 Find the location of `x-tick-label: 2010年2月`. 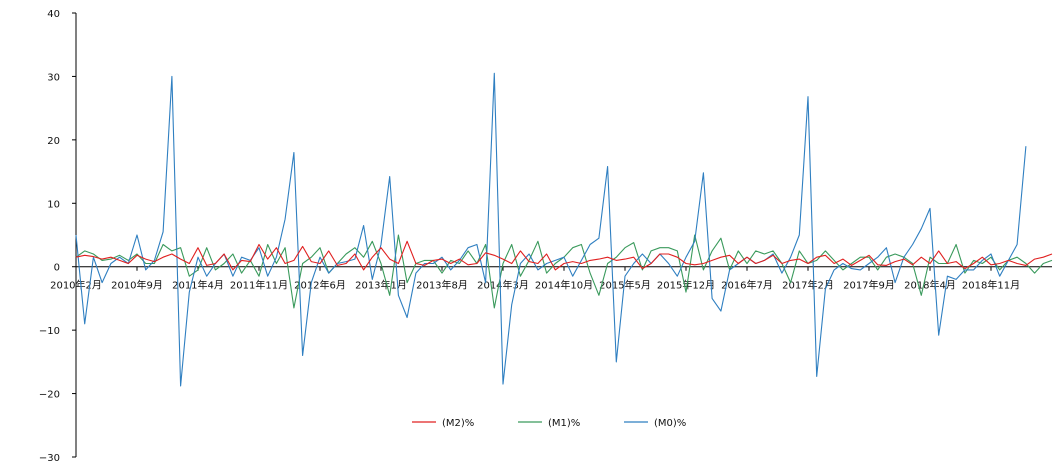

x-tick-label: 2010年2月 is located at coordinates (76, 285).